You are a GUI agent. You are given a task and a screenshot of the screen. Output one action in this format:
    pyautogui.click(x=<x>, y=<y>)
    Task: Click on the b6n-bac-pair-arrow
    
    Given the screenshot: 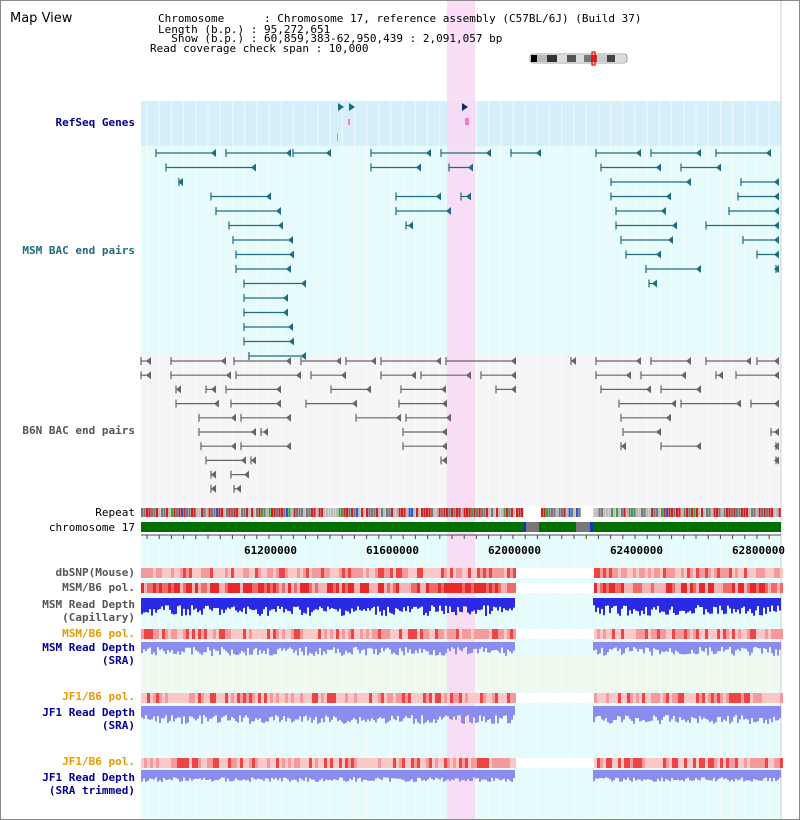 What is the action you would take?
    pyautogui.click(x=148, y=375)
    